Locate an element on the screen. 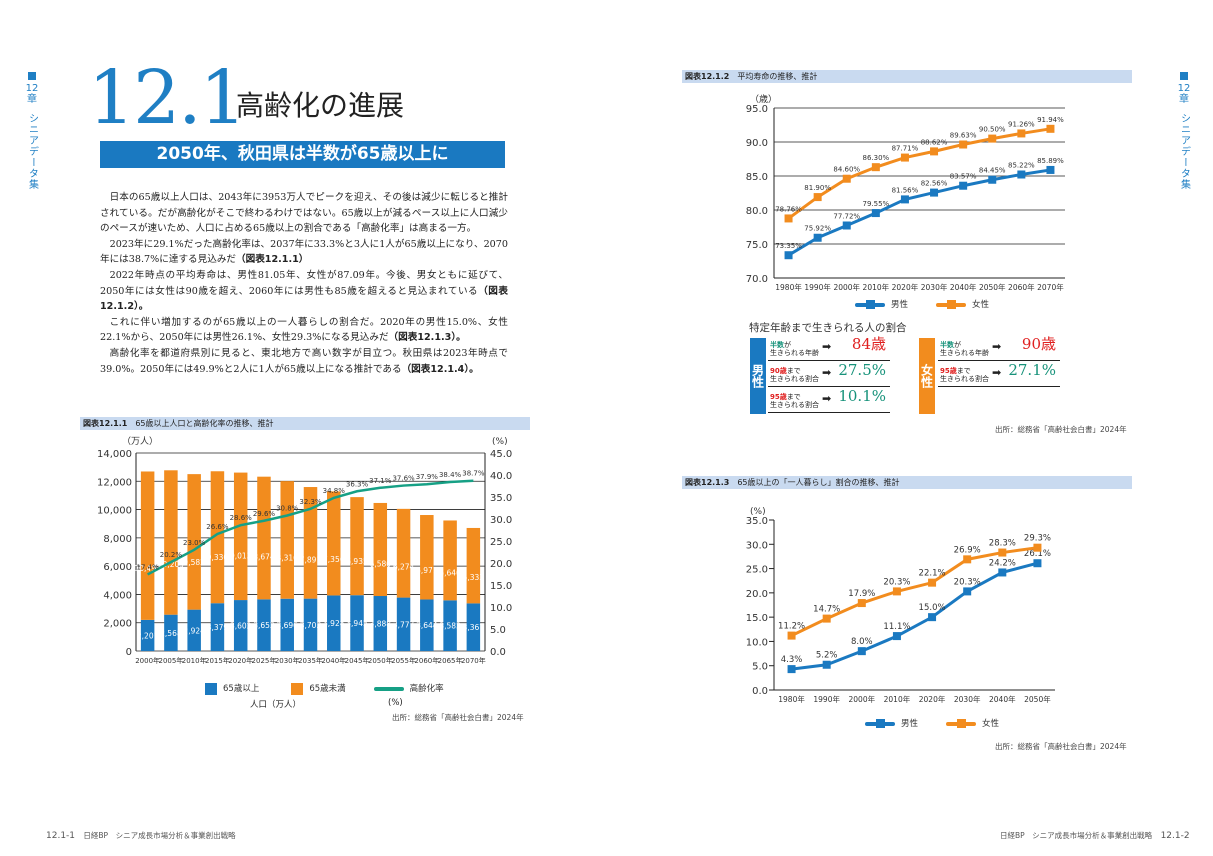  y2-axis-label: (%) is located at coordinates (500, 442).